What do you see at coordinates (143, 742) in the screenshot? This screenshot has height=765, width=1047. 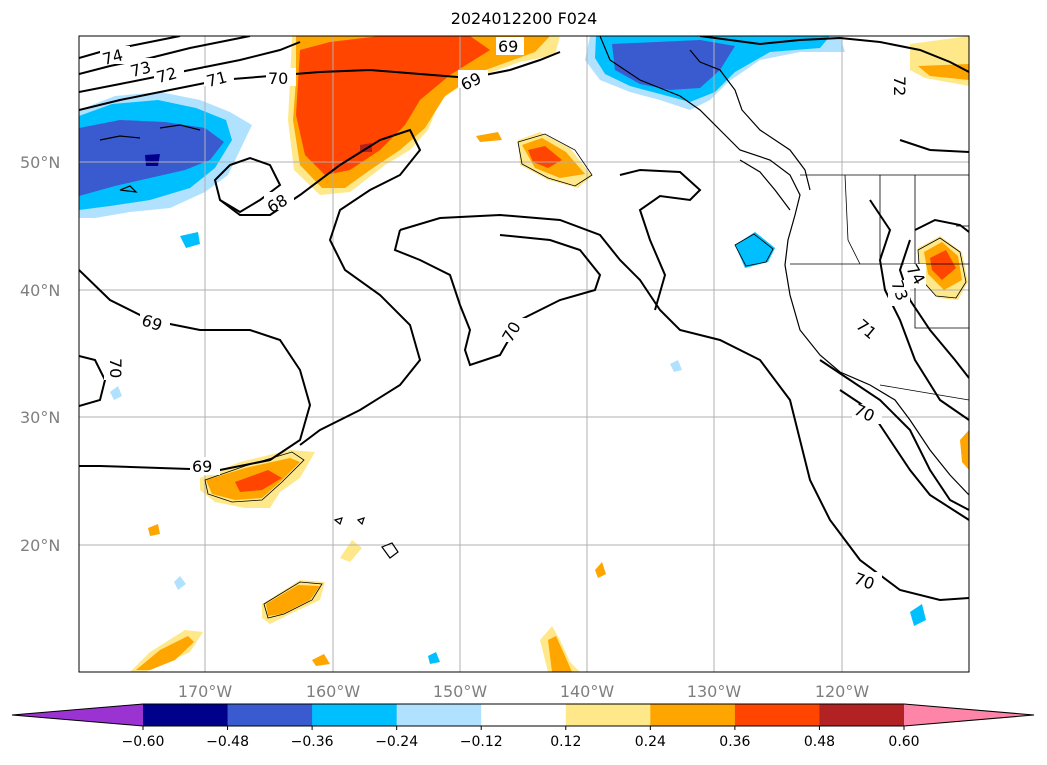 I see `colorbar-tick-label: −0.60` at bounding box center [143, 742].